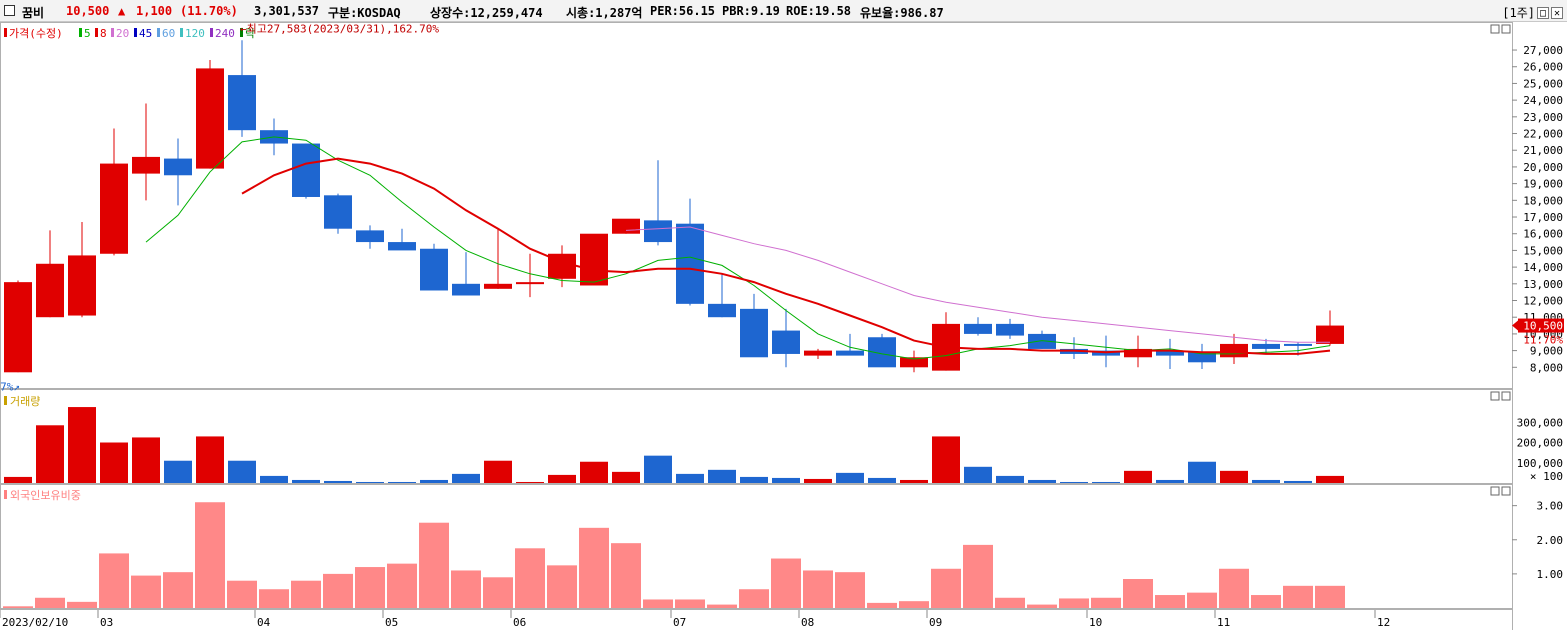 This screenshot has height=630, width=1567. I want to click on x-tick-label-7: 09, so click(935, 622).